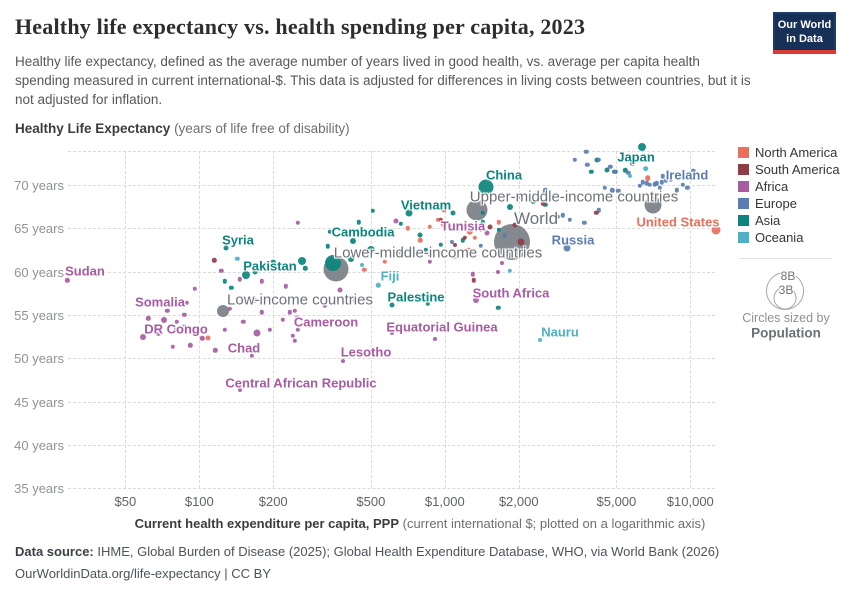 This screenshot has height=600, width=850. Describe the element at coordinates (487, 233) in the screenshot. I see `tunisia-point` at that location.